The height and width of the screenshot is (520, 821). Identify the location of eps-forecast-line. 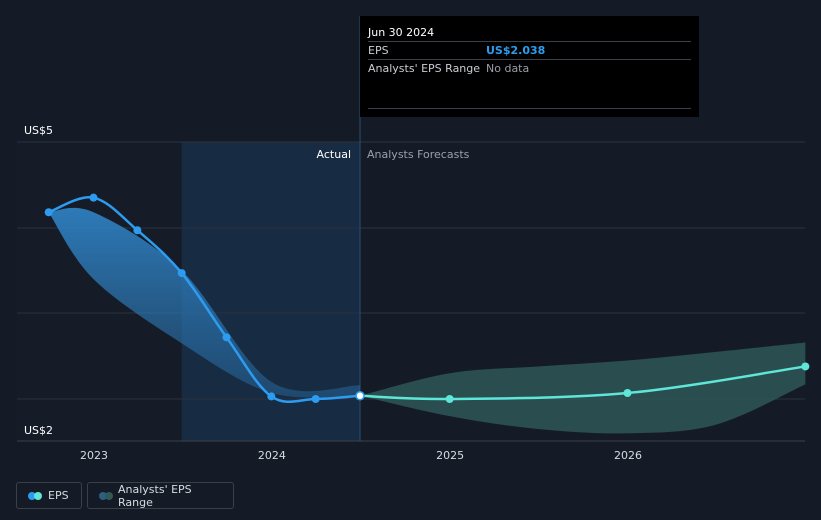
(582, 383).